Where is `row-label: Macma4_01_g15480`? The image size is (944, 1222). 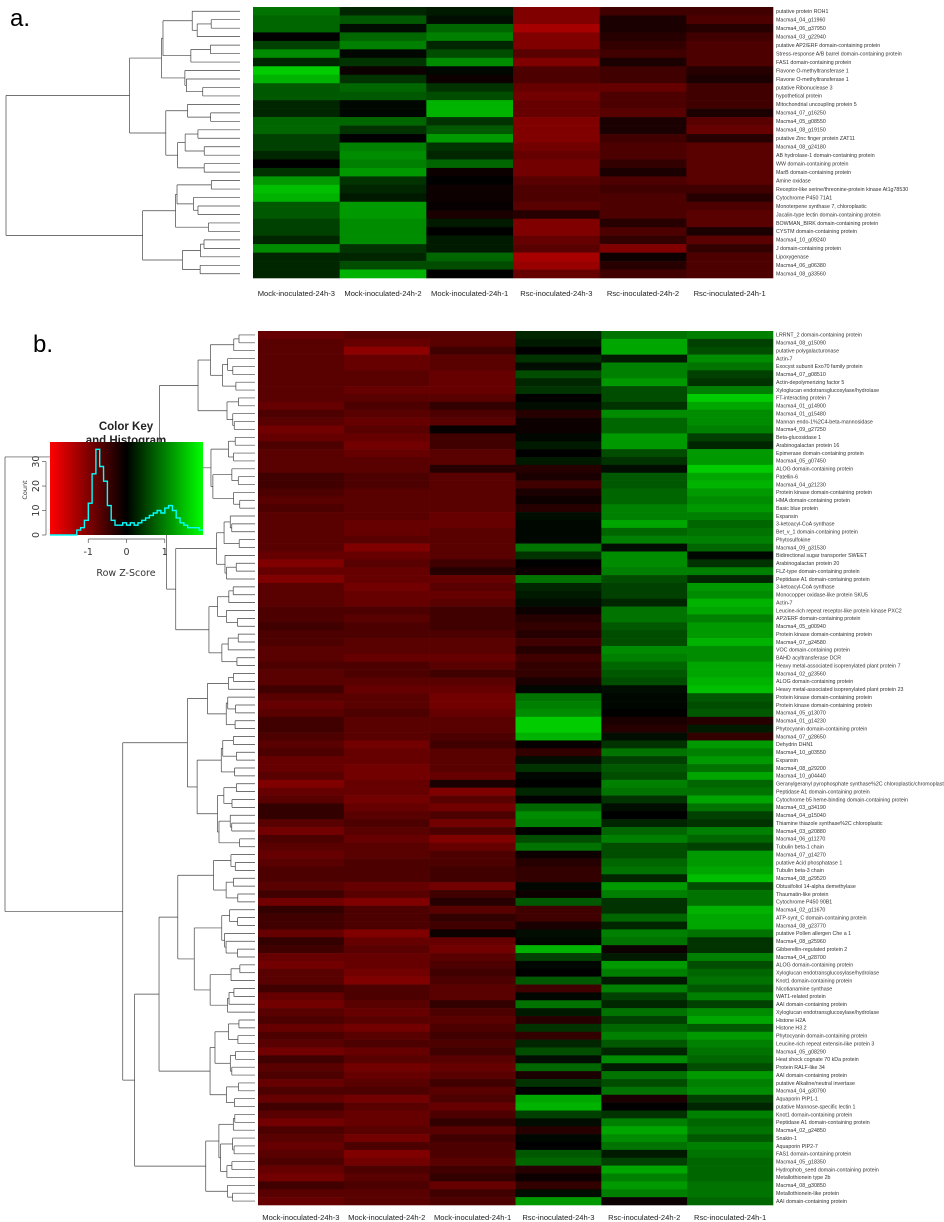 row-label: Macma4_01_g15480 is located at coordinates (801, 414).